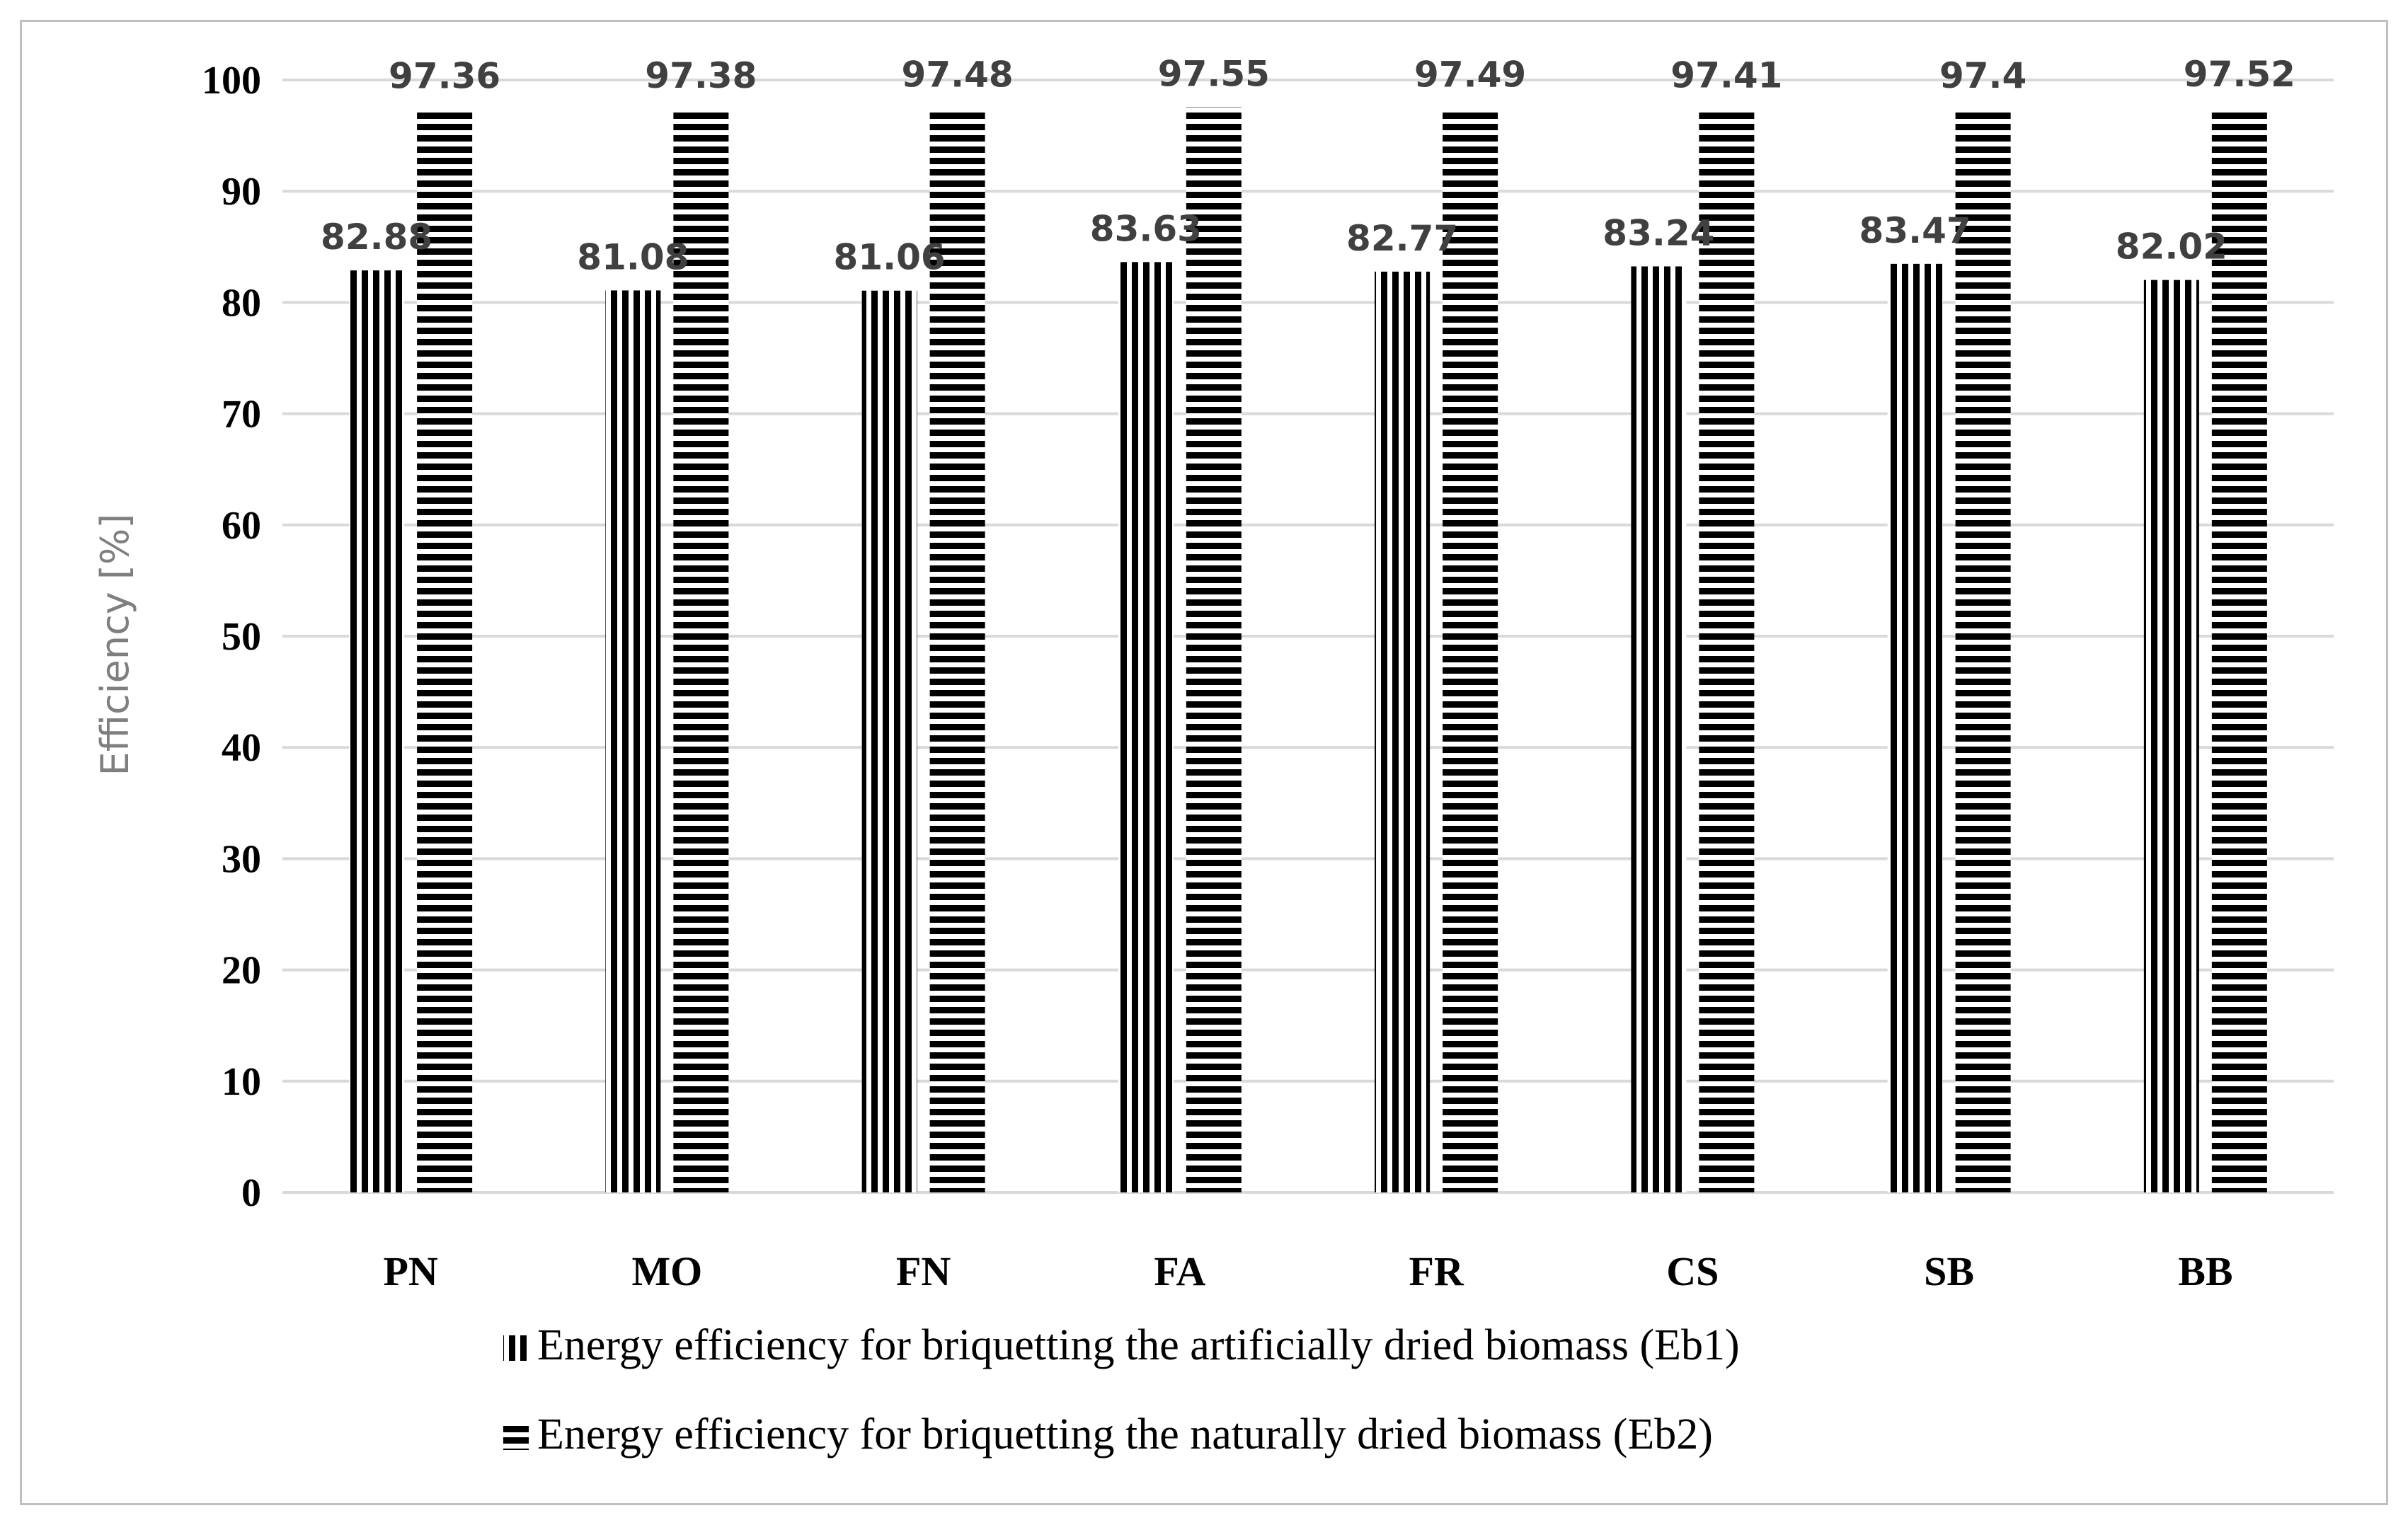 This screenshot has width=2408, height=1525. I want to click on y-tick-label: 100, so click(231, 81).